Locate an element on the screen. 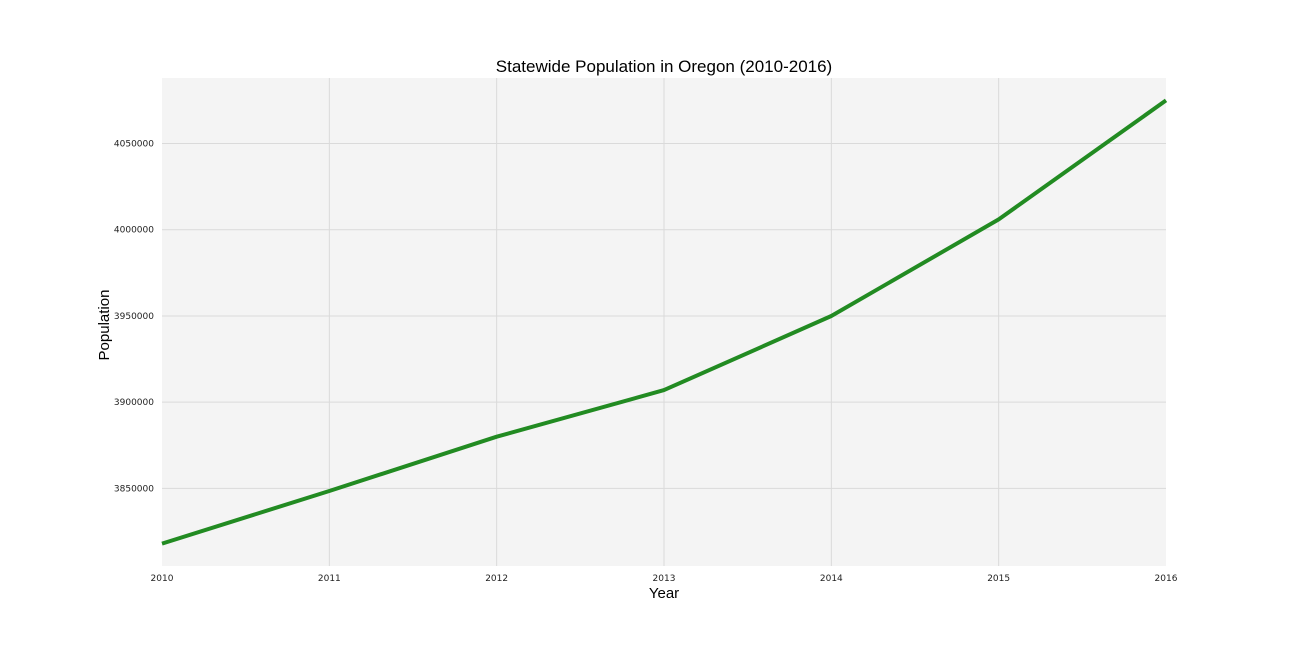 The image size is (1296, 648). y-tick-label: 3850000 is located at coordinates (134, 489).